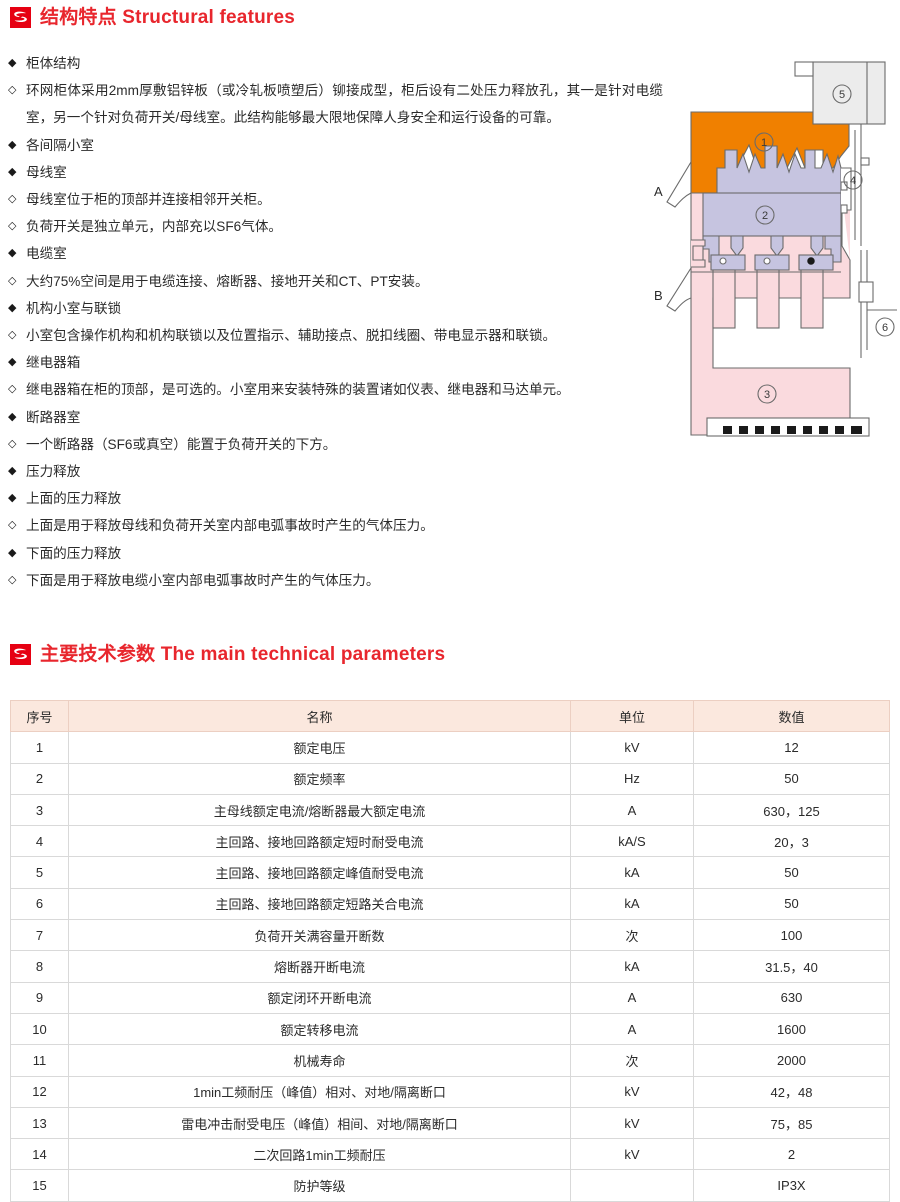 This screenshot has width=900, height=1202. What do you see at coordinates (824, 244) in the screenshot?
I see `diagram-callouts: 1 2 3 4 5 6` at bounding box center [824, 244].